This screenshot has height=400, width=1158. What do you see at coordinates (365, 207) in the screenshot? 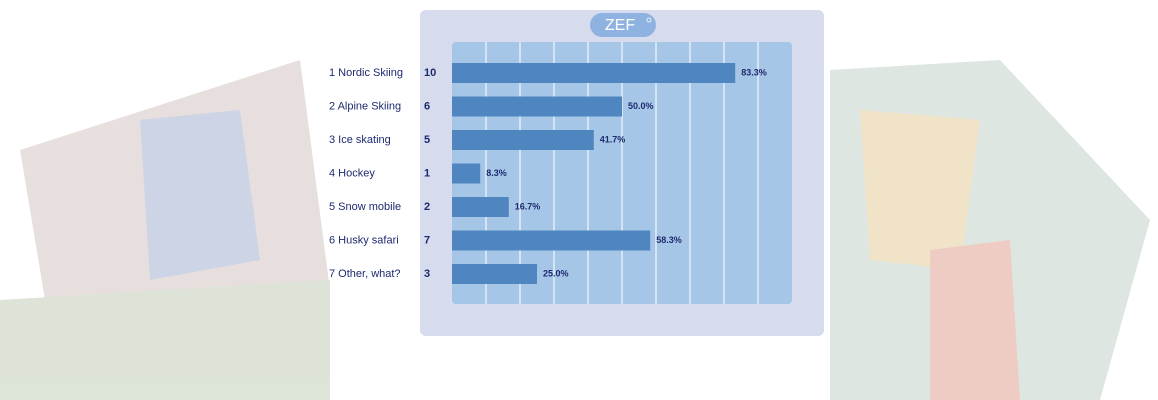
I see `category-label: 5 Snow mobile` at bounding box center [365, 207].